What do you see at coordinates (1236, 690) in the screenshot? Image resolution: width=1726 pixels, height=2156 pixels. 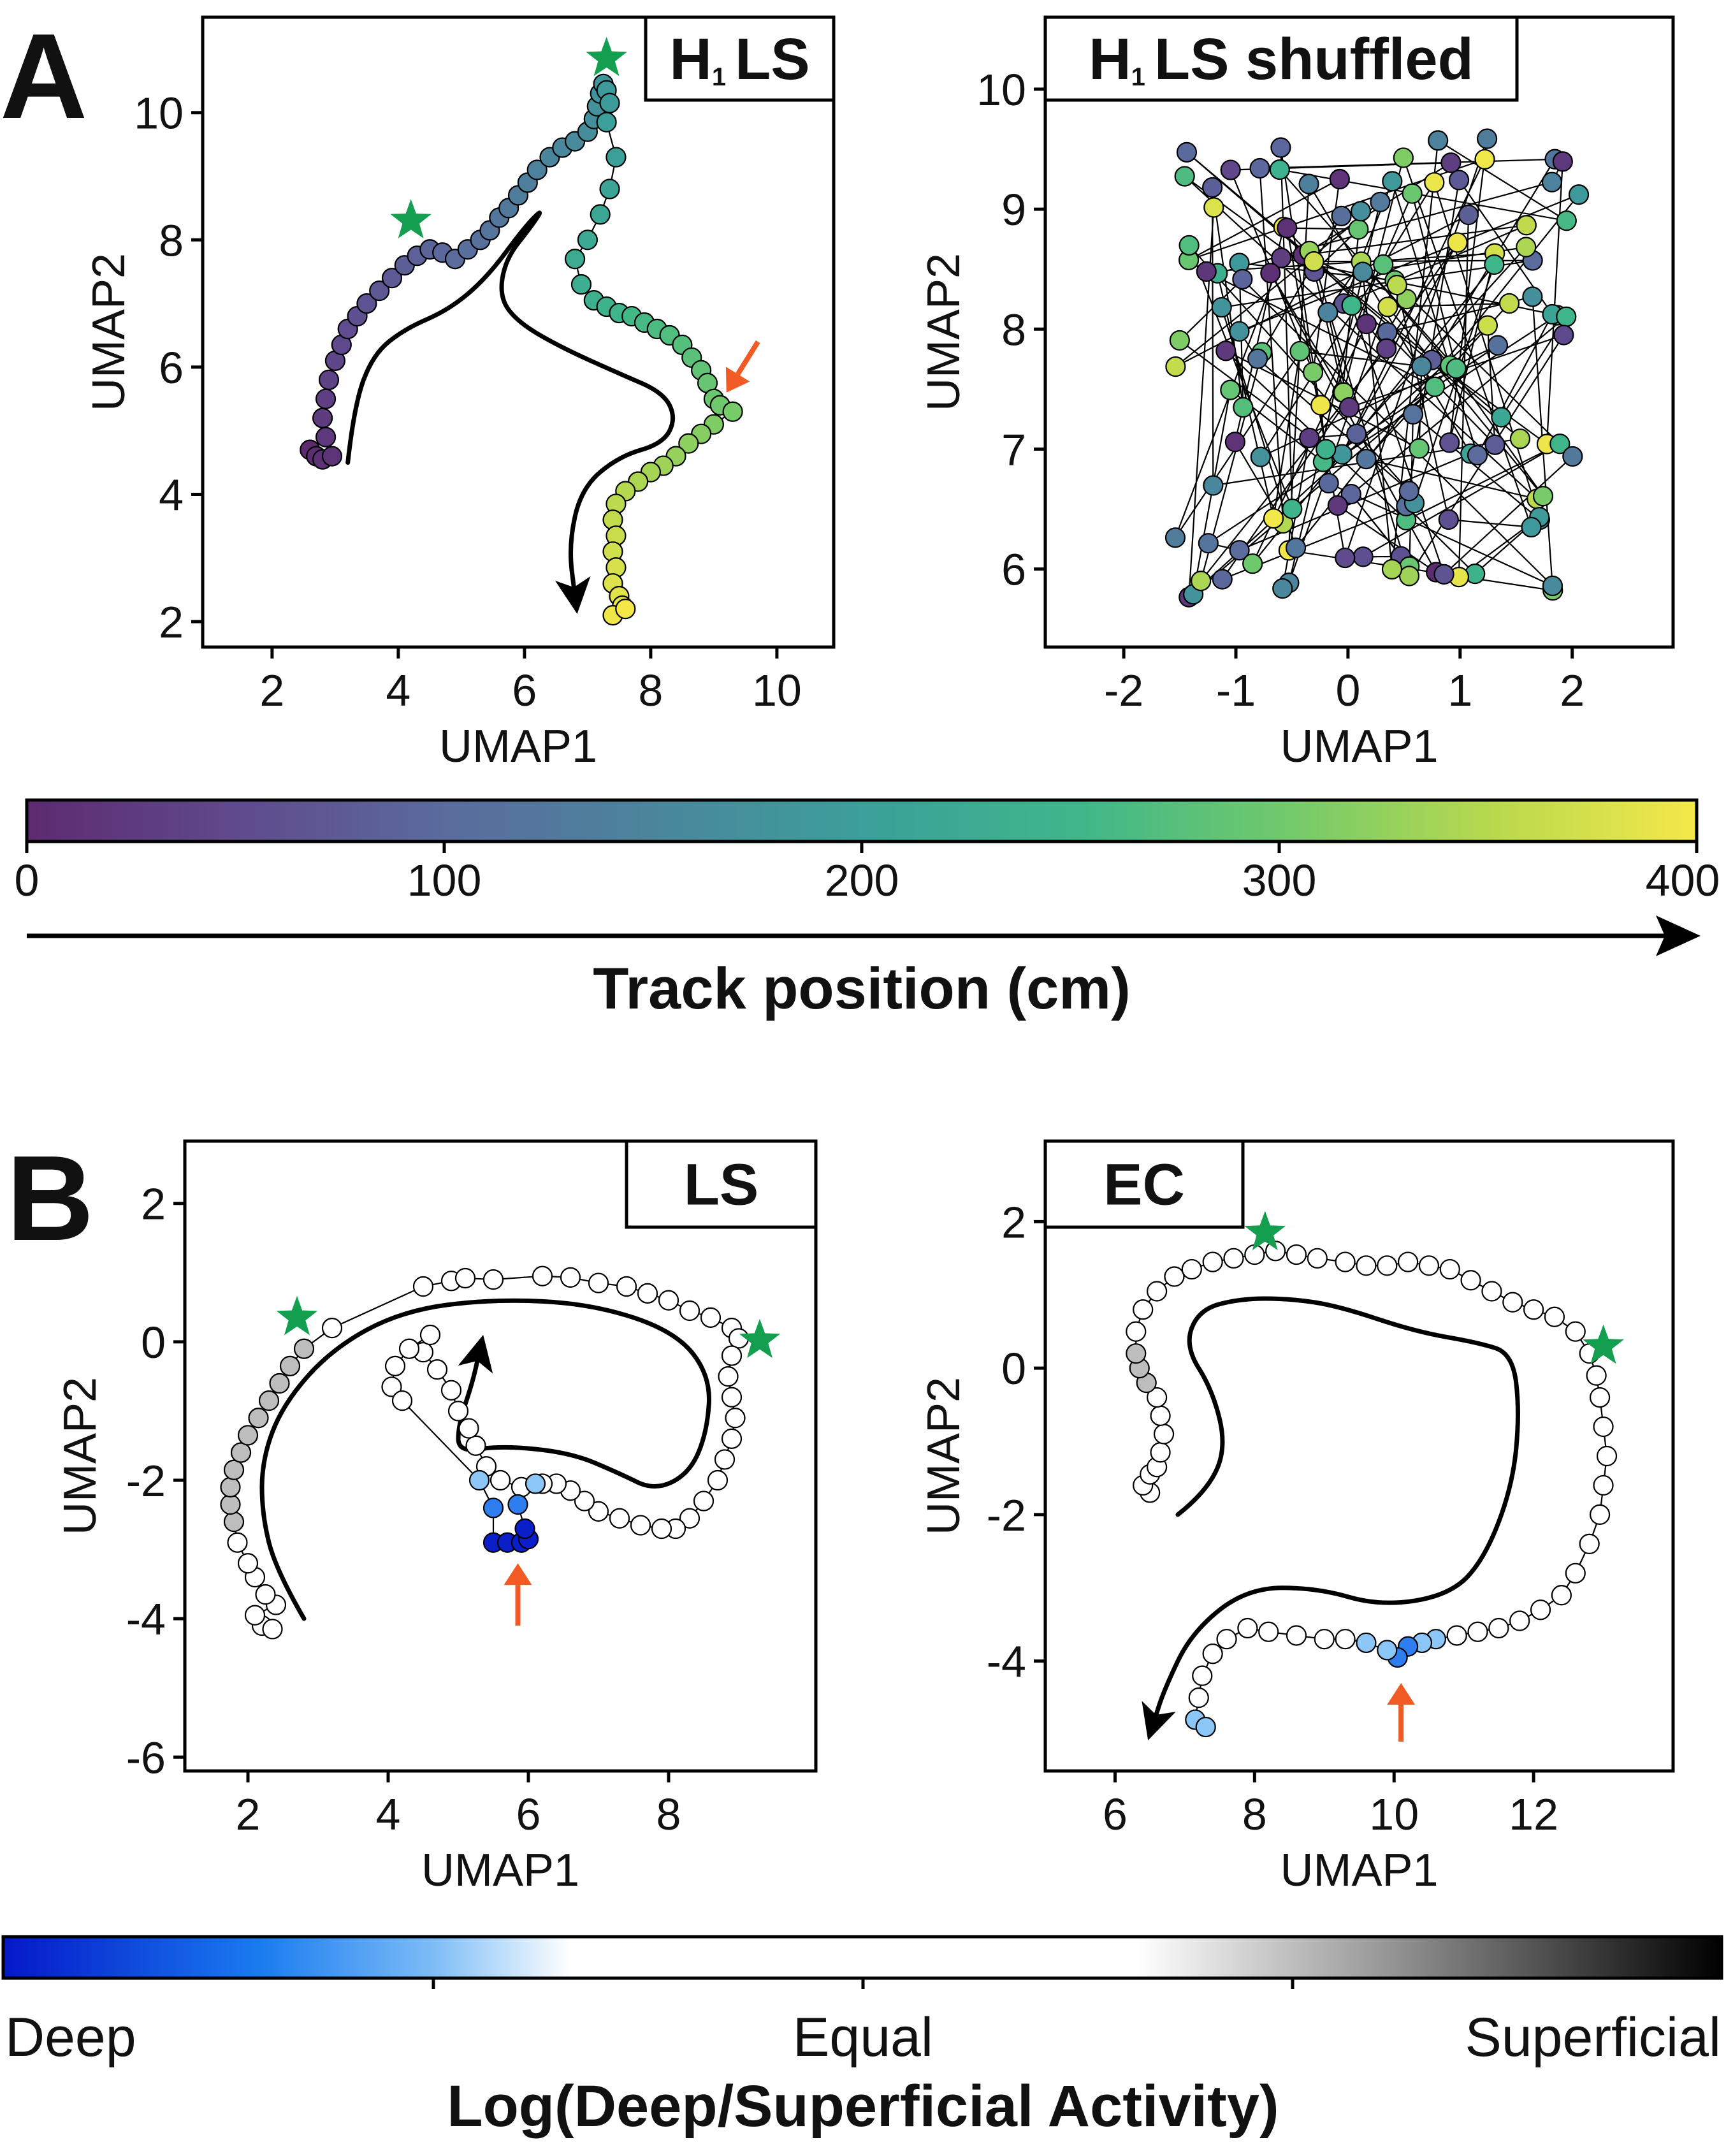 I see `x-tick-label: -1` at bounding box center [1236, 690].